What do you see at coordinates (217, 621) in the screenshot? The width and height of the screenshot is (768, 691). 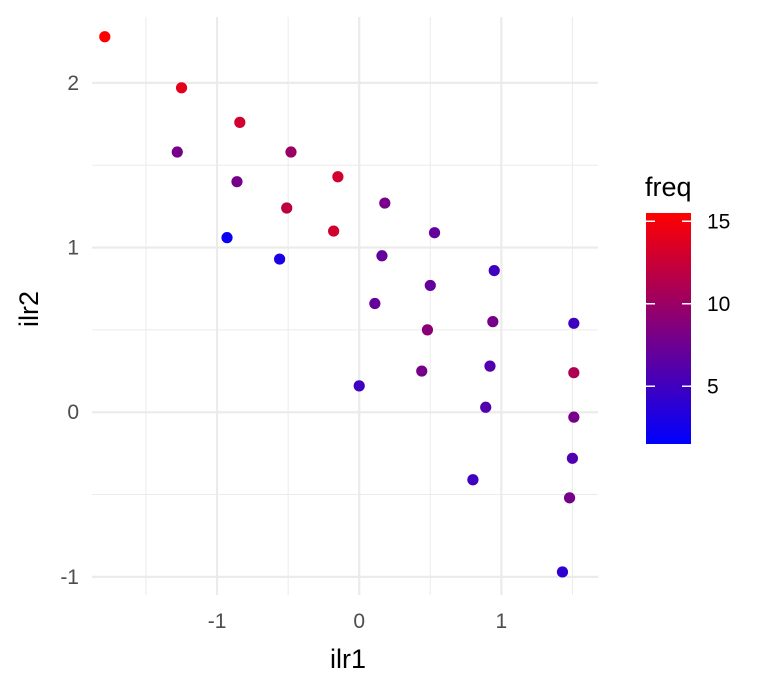 I see `x-tick-label: -1` at bounding box center [217, 621].